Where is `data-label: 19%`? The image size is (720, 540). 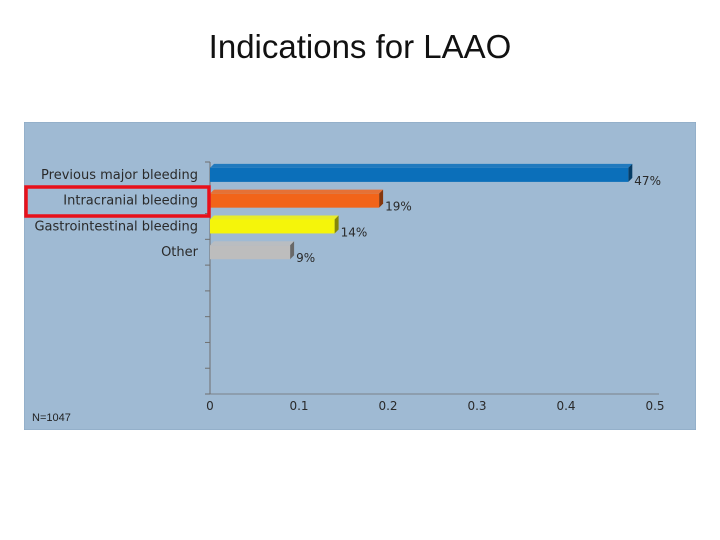
data-label: 19% is located at coordinates (398, 207).